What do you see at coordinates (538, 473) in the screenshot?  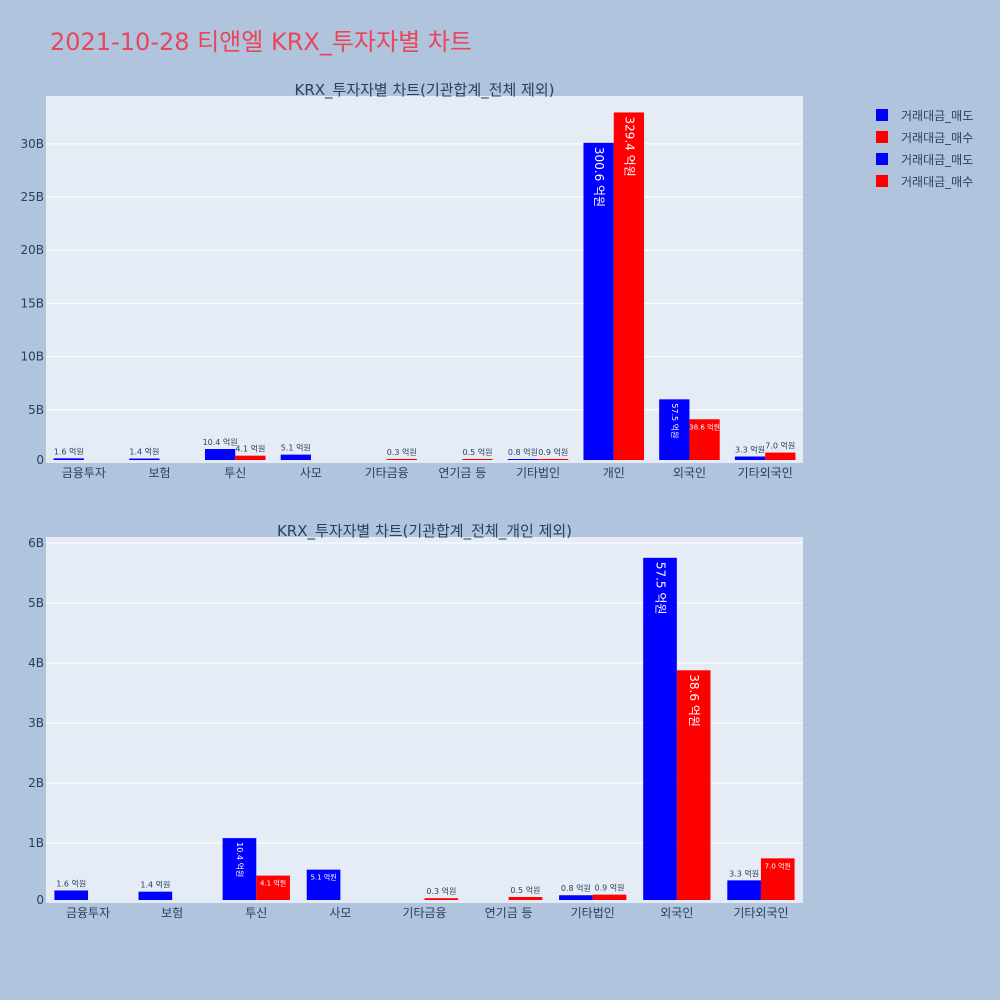 I see `x-tick-label: 기타법인` at bounding box center [538, 473].